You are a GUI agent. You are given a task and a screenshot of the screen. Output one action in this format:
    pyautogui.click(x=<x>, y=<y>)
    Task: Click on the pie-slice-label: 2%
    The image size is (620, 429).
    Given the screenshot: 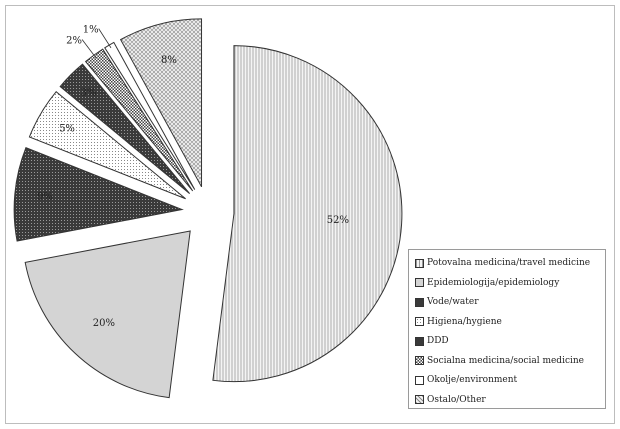 What is the action you would take?
    pyautogui.click(x=74, y=41)
    